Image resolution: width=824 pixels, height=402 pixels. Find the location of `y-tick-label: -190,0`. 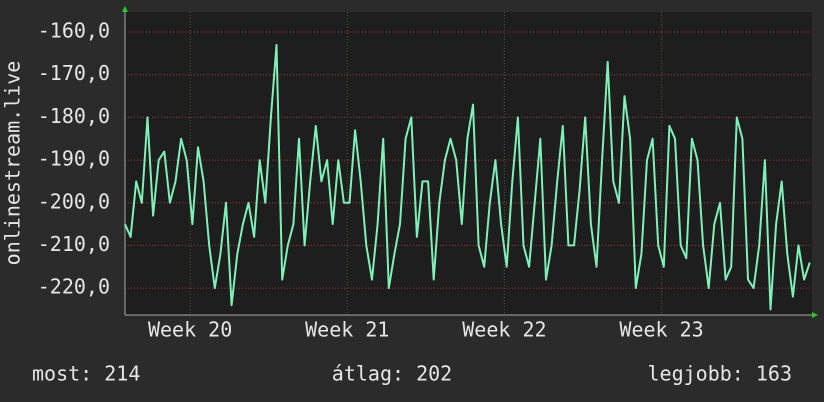

y-tick-label: -190,0 is located at coordinates (74, 159).